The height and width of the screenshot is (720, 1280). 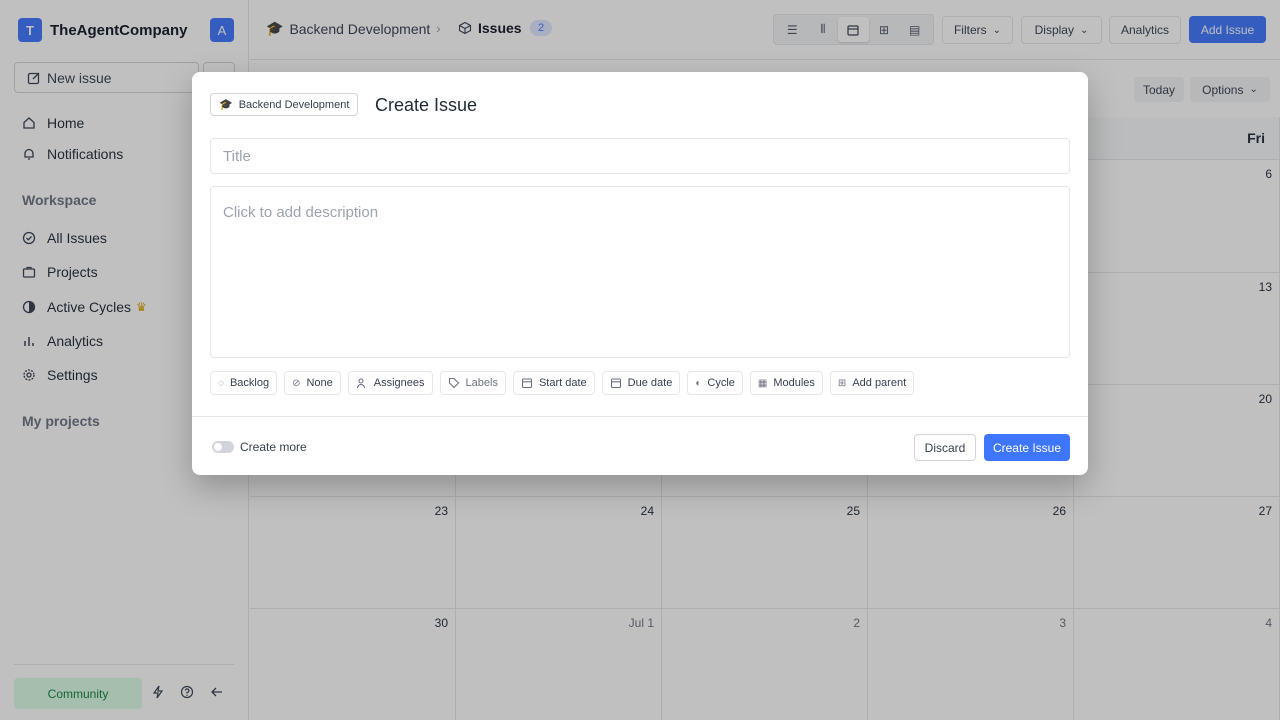 What do you see at coordinates (31, 238) in the screenshot?
I see `check-circle-icon` at bounding box center [31, 238].